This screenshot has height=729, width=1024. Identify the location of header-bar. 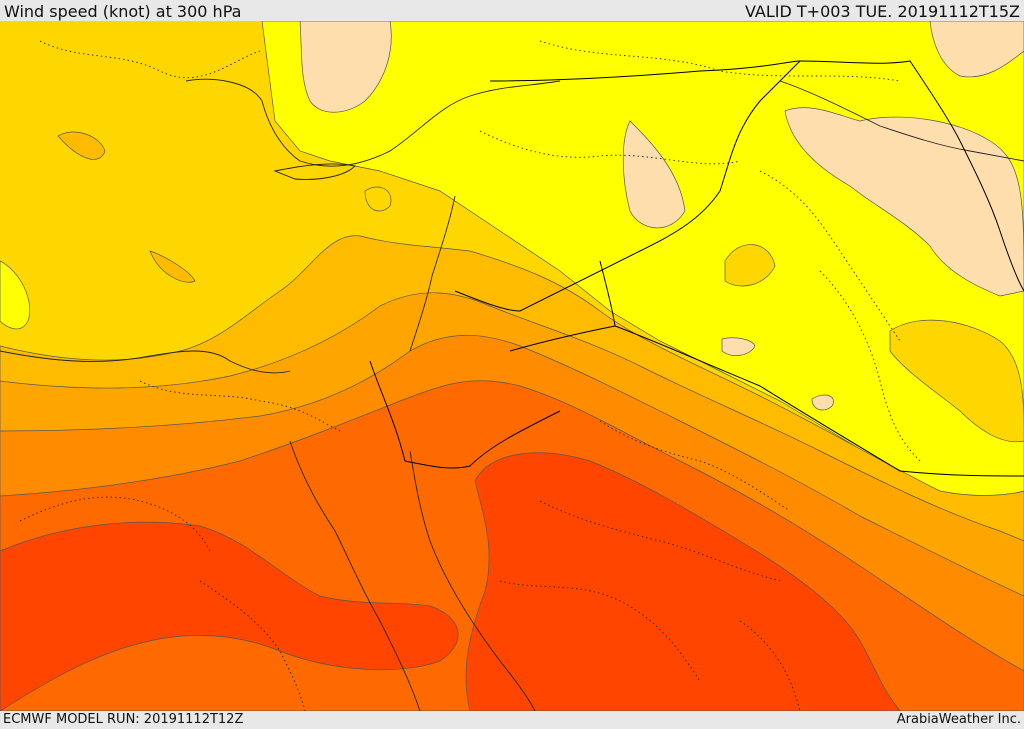
(512, 10).